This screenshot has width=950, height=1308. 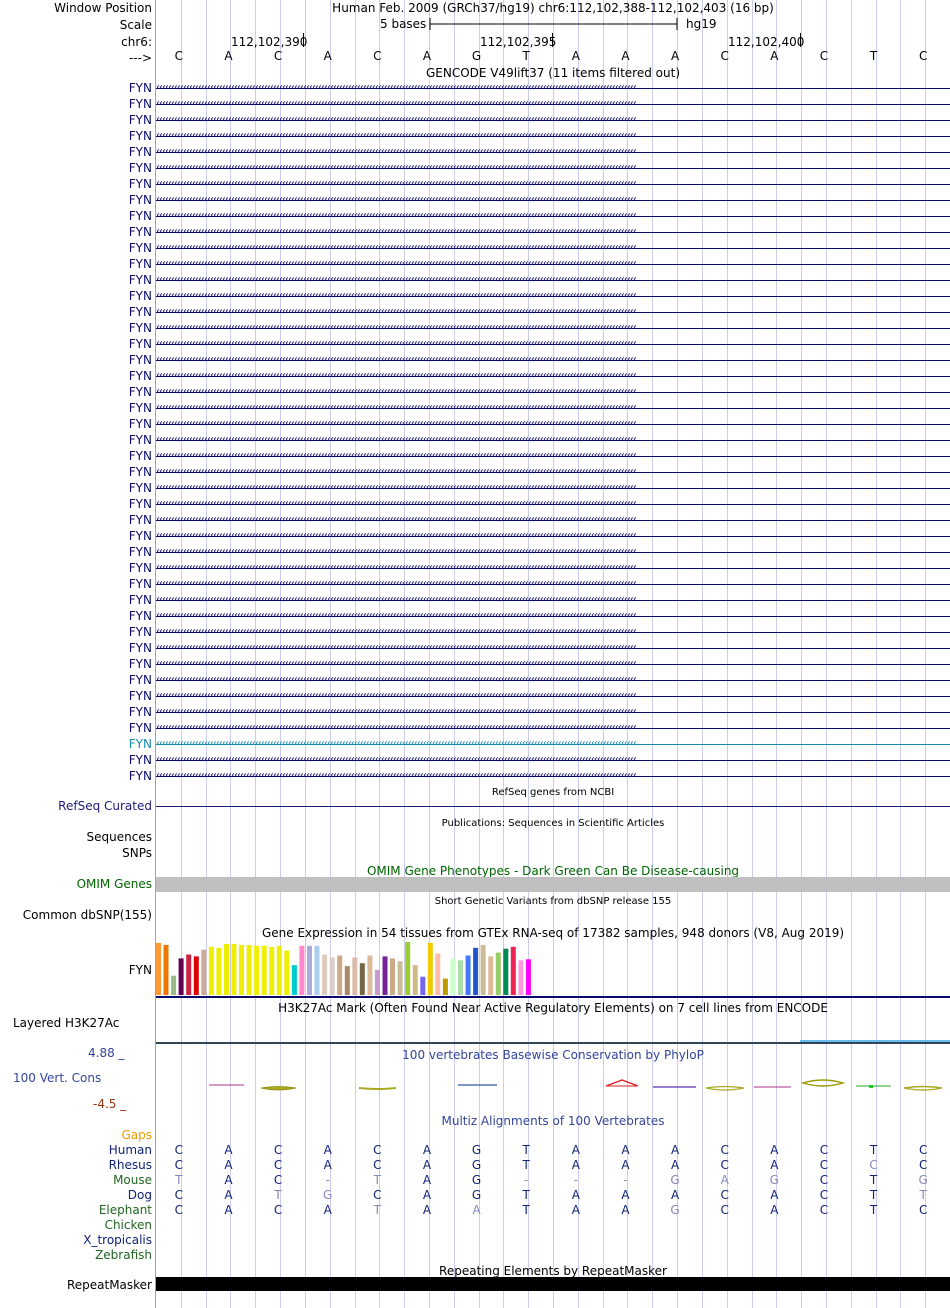 What do you see at coordinates (125, 1210) in the screenshot?
I see `multiz-species-label: Elephant` at bounding box center [125, 1210].